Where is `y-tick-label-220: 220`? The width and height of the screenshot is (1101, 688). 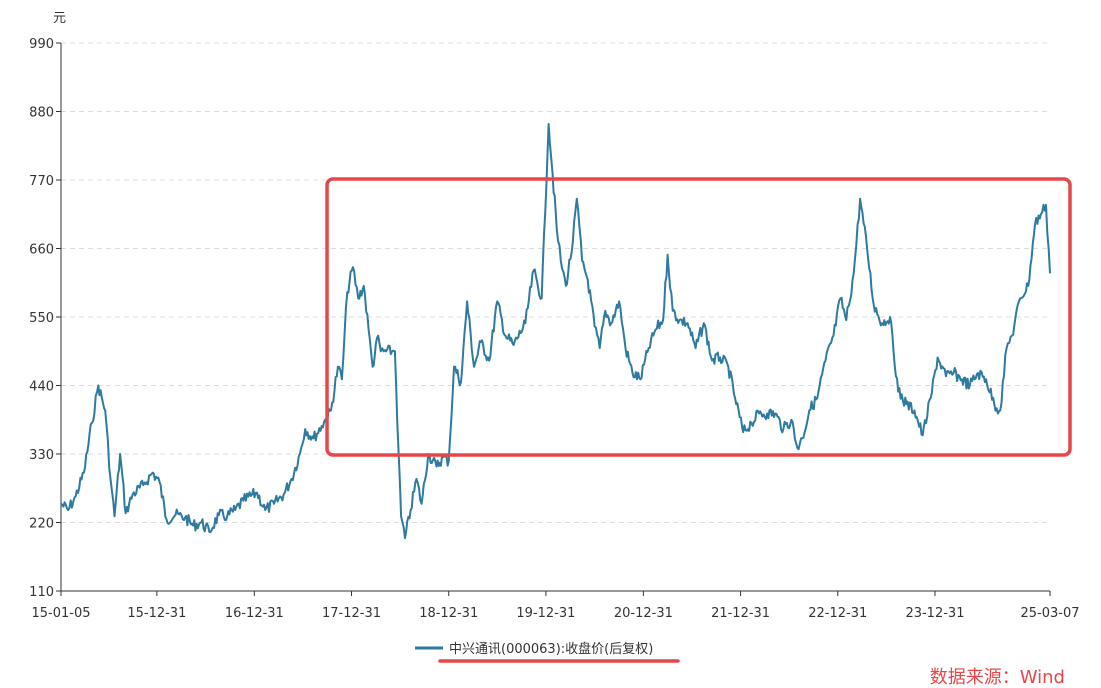 y-tick-label-220: 220 is located at coordinates (41, 524).